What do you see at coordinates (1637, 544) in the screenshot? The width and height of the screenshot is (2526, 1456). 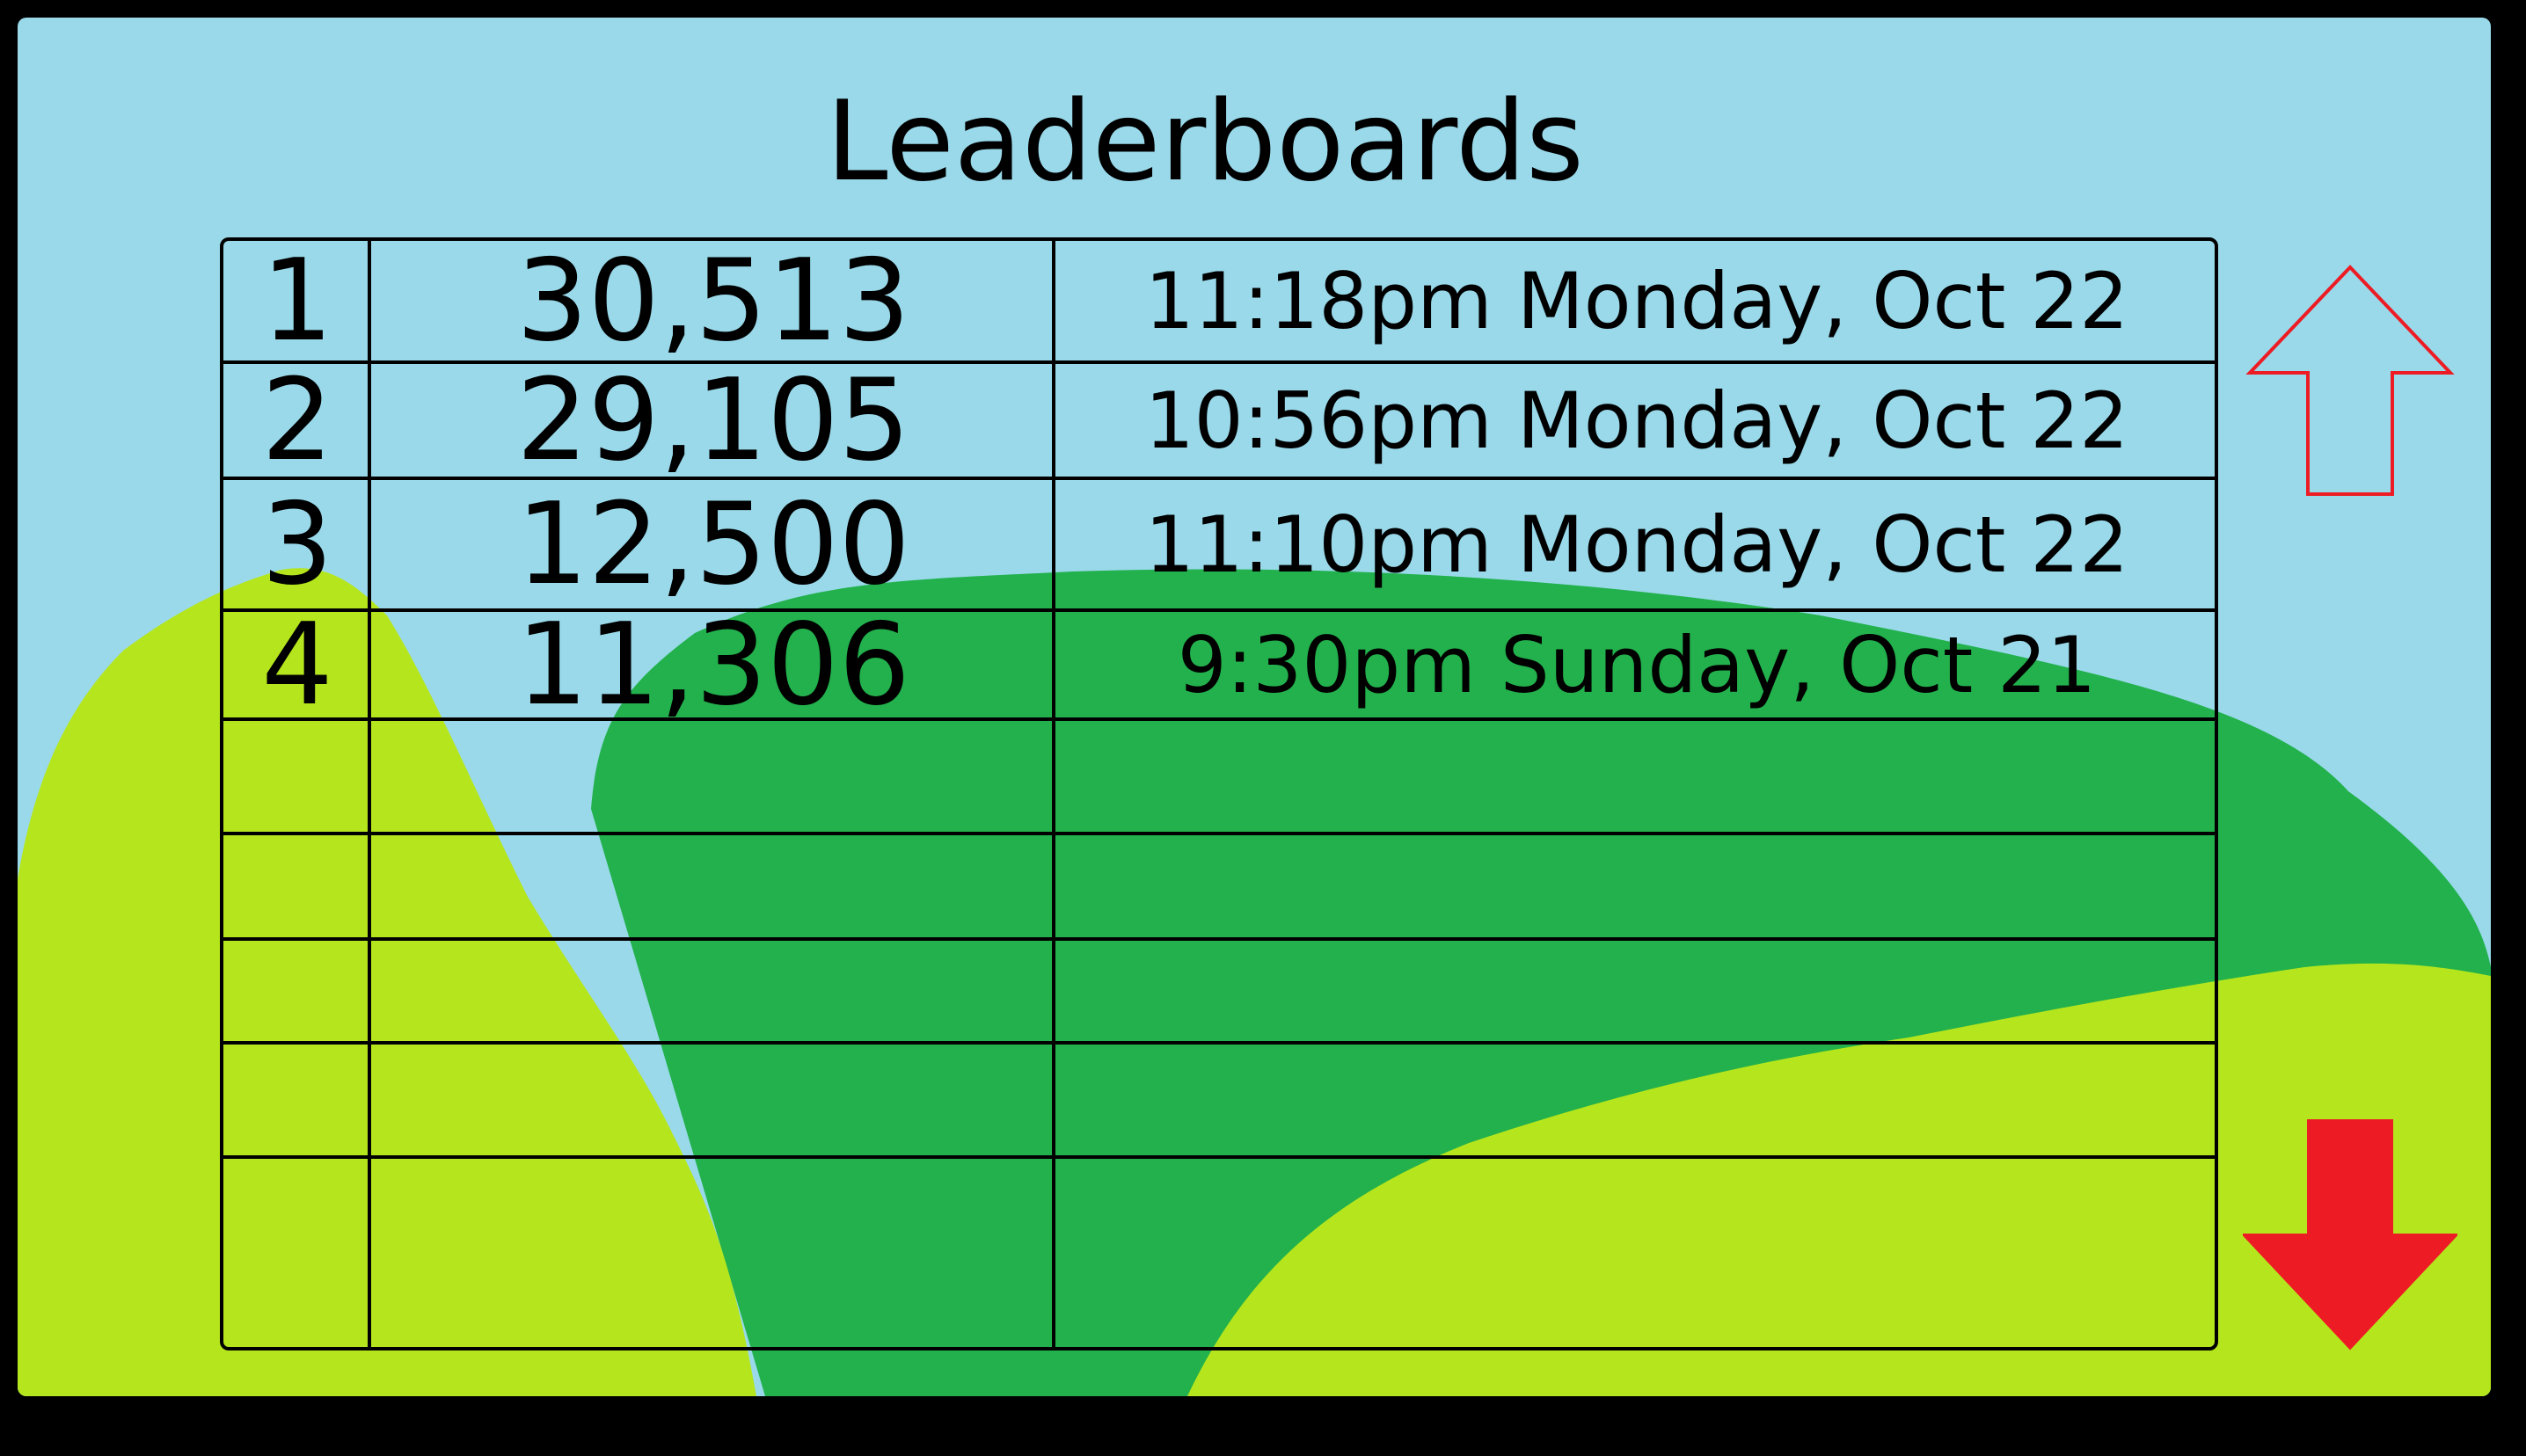 I see `time-cell: 11:10pm Monday, Oct 22` at bounding box center [1637, 544].